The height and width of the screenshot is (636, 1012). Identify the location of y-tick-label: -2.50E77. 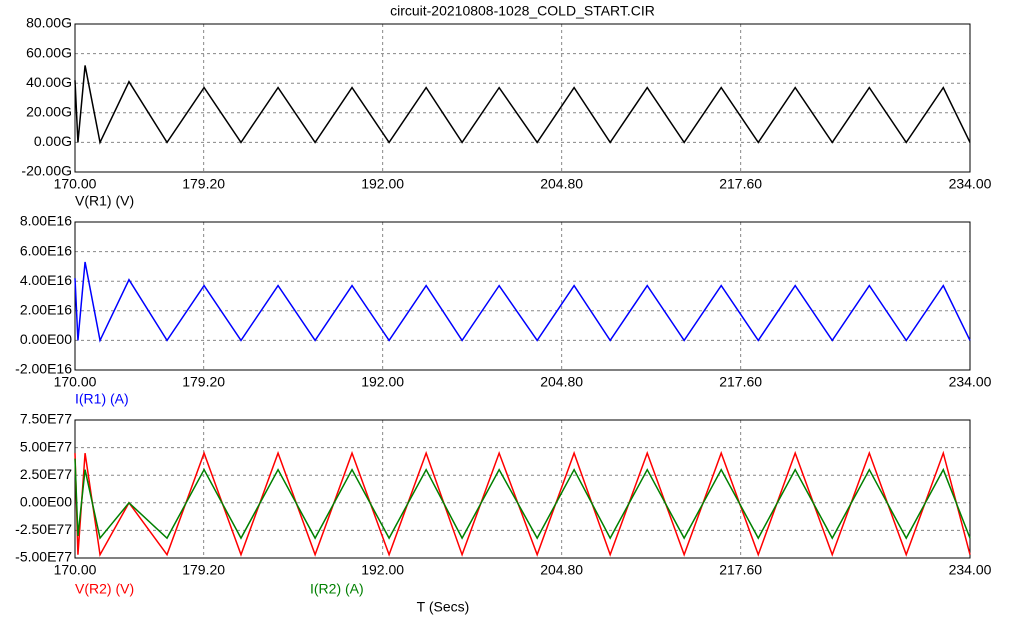
(43, 529).